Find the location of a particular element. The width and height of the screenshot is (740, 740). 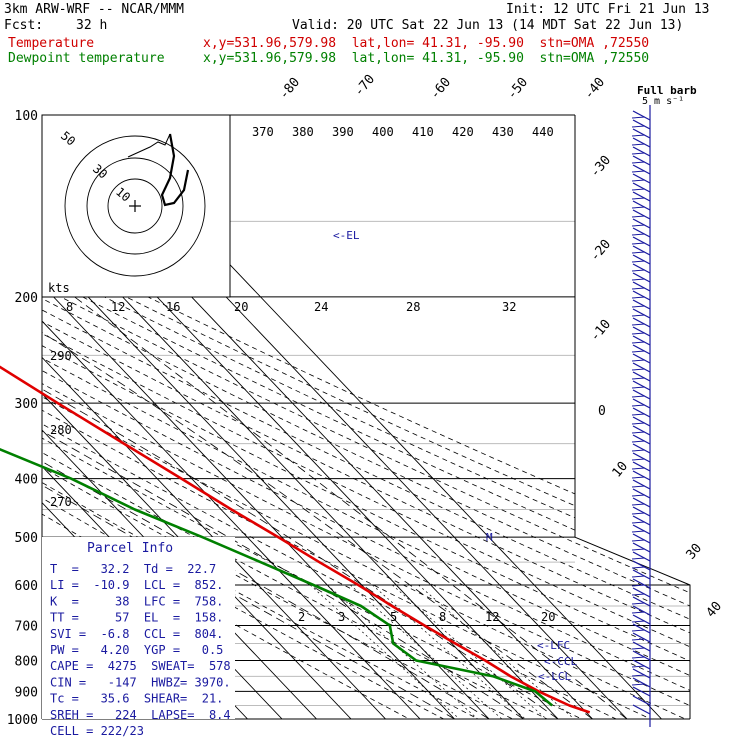

theta-label: 380 is located at coordinates (303, 132).